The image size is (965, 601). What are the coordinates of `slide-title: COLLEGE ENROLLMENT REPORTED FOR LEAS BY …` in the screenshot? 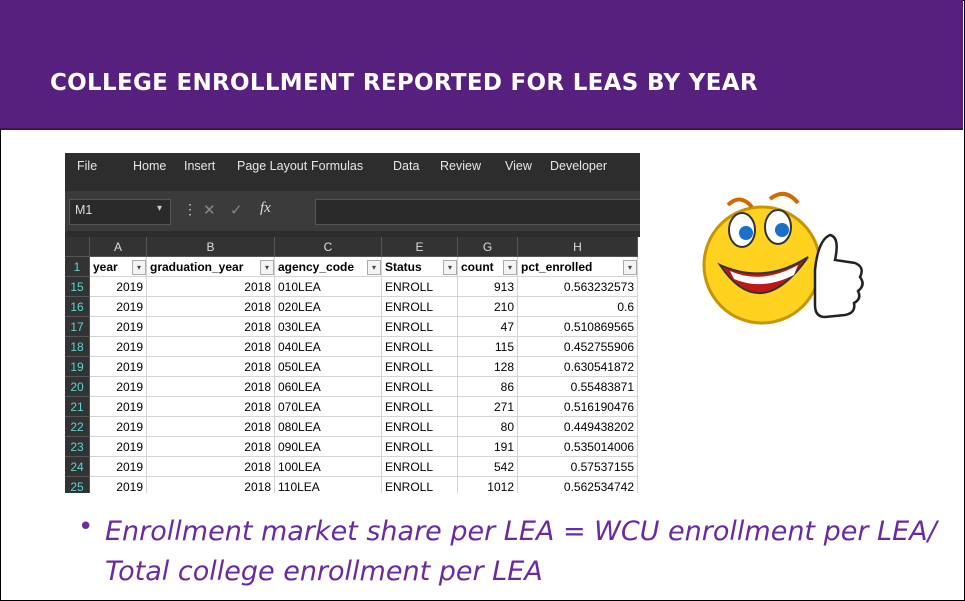 It's located at (404, 83).